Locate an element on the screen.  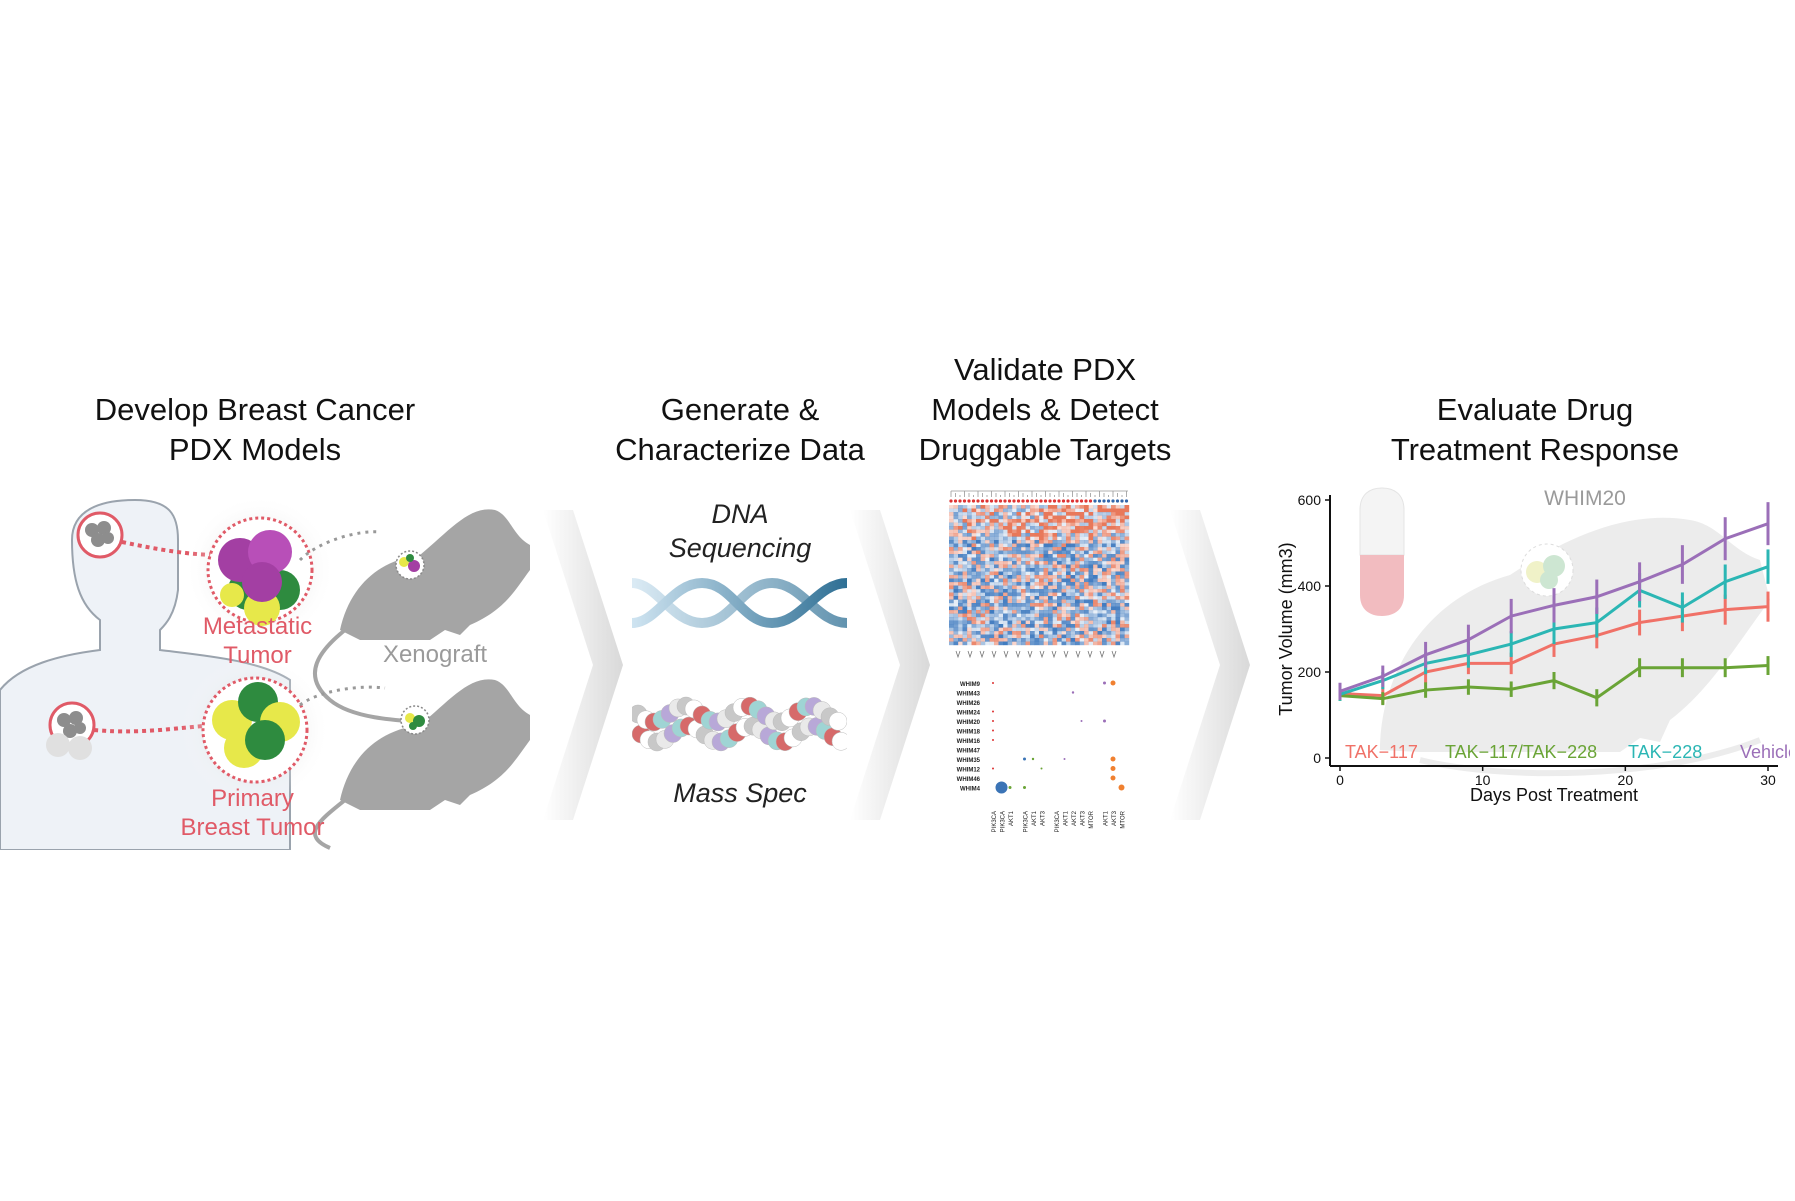
dotplot-dot is located at coordinates (1064, 759).